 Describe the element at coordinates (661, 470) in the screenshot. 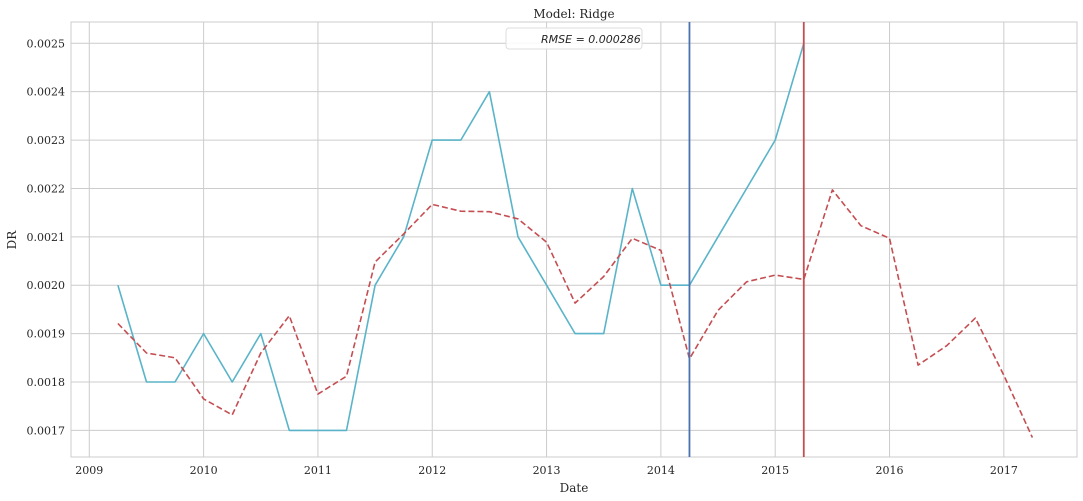

I see `x-tick-label: 2014` at that location.